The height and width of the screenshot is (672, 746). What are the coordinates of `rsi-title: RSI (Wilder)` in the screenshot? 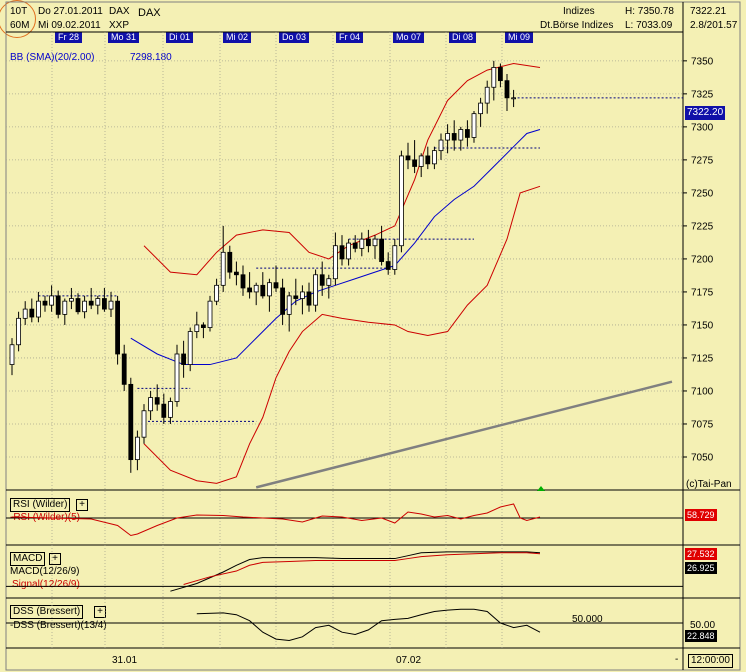 It's located at (40, 505).